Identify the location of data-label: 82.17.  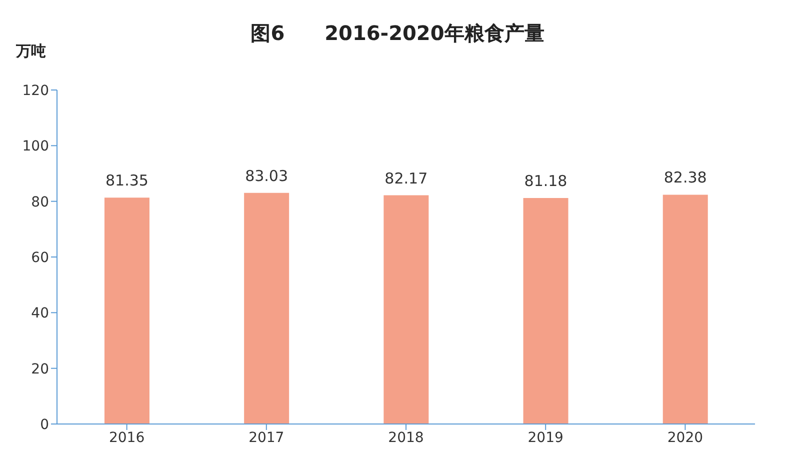
(406, 178).